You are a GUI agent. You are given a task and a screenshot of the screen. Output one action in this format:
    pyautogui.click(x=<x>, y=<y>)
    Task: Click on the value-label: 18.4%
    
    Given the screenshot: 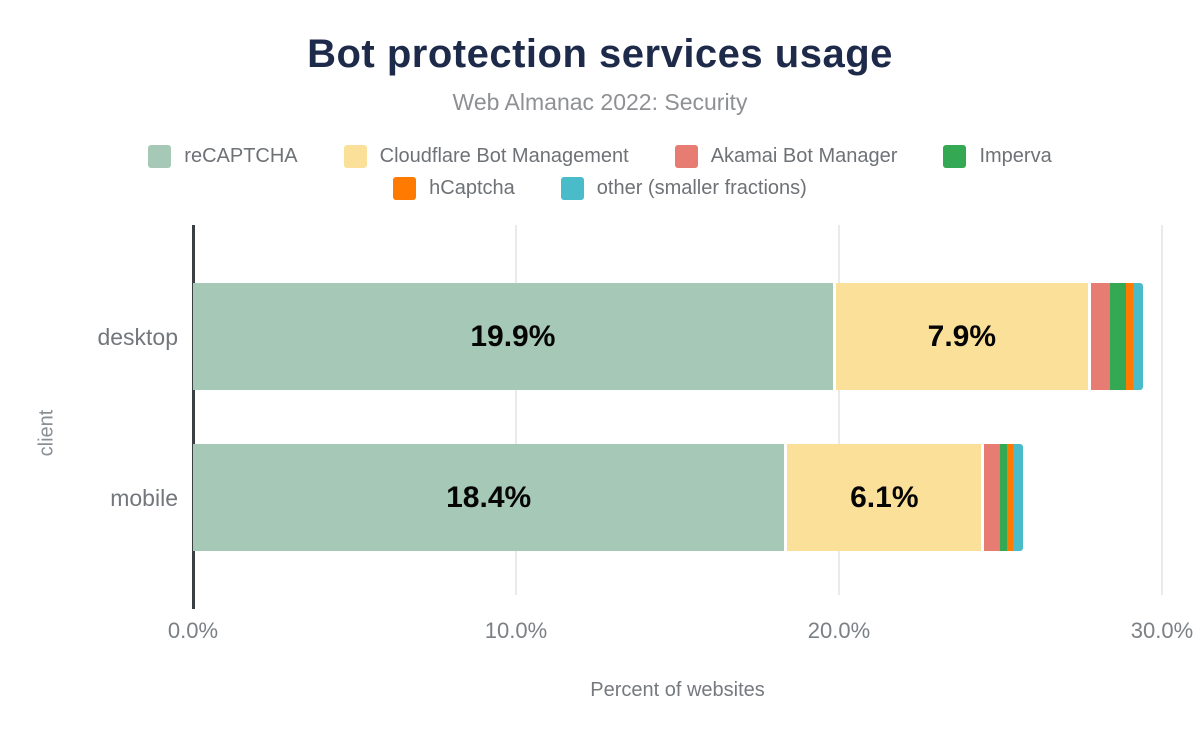 What is the action you would take?
    pyautogui.click(x=489, y=497)
    